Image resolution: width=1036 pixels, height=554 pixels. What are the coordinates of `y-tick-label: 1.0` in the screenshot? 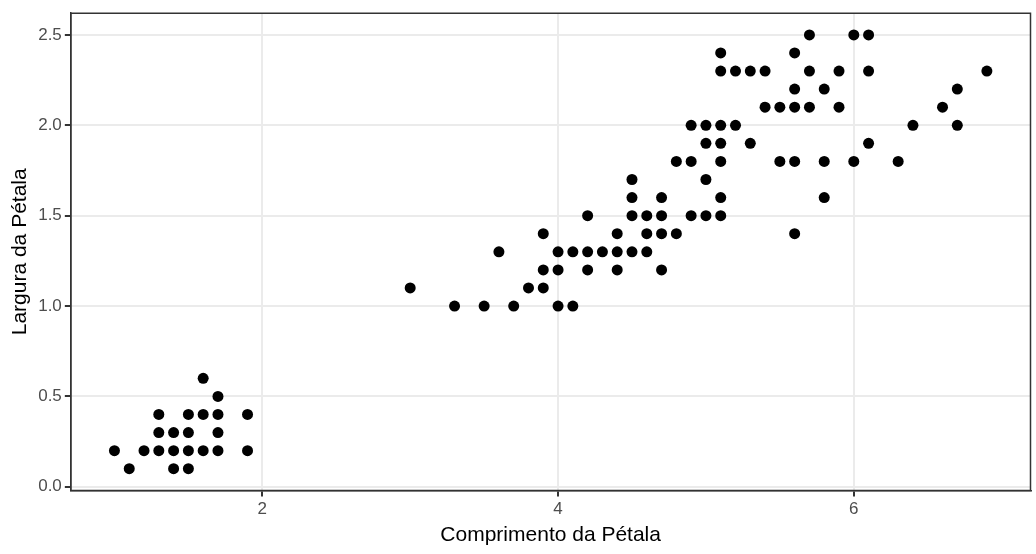 It's located at (50, 305).